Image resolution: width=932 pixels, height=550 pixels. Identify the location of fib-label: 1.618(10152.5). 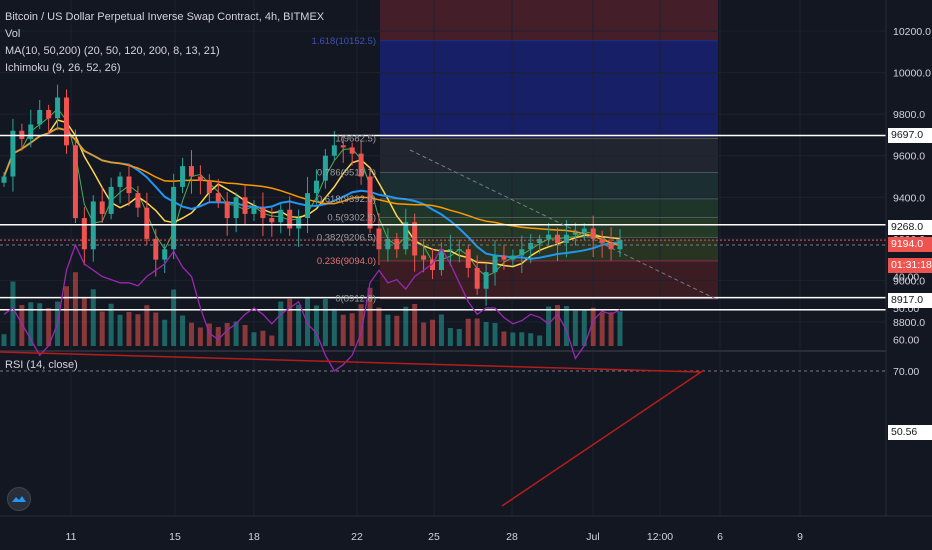
(344, 41).